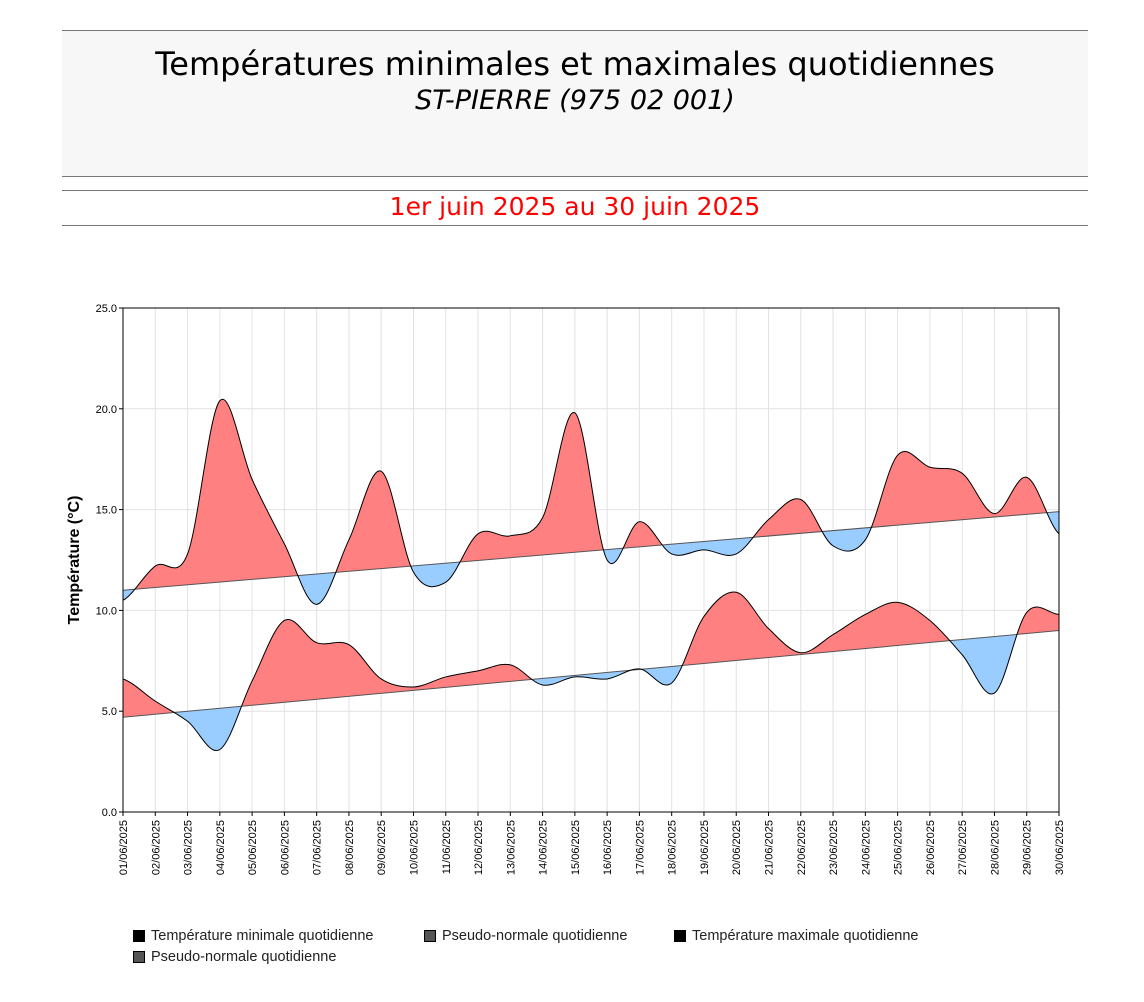 The height and width of the screenshot is (1002, 1144). What do you see at coordinates (640, 847) in the screenshot?
I see `x-tick-label: 17/06/2025` at bounding box center [640, 847].